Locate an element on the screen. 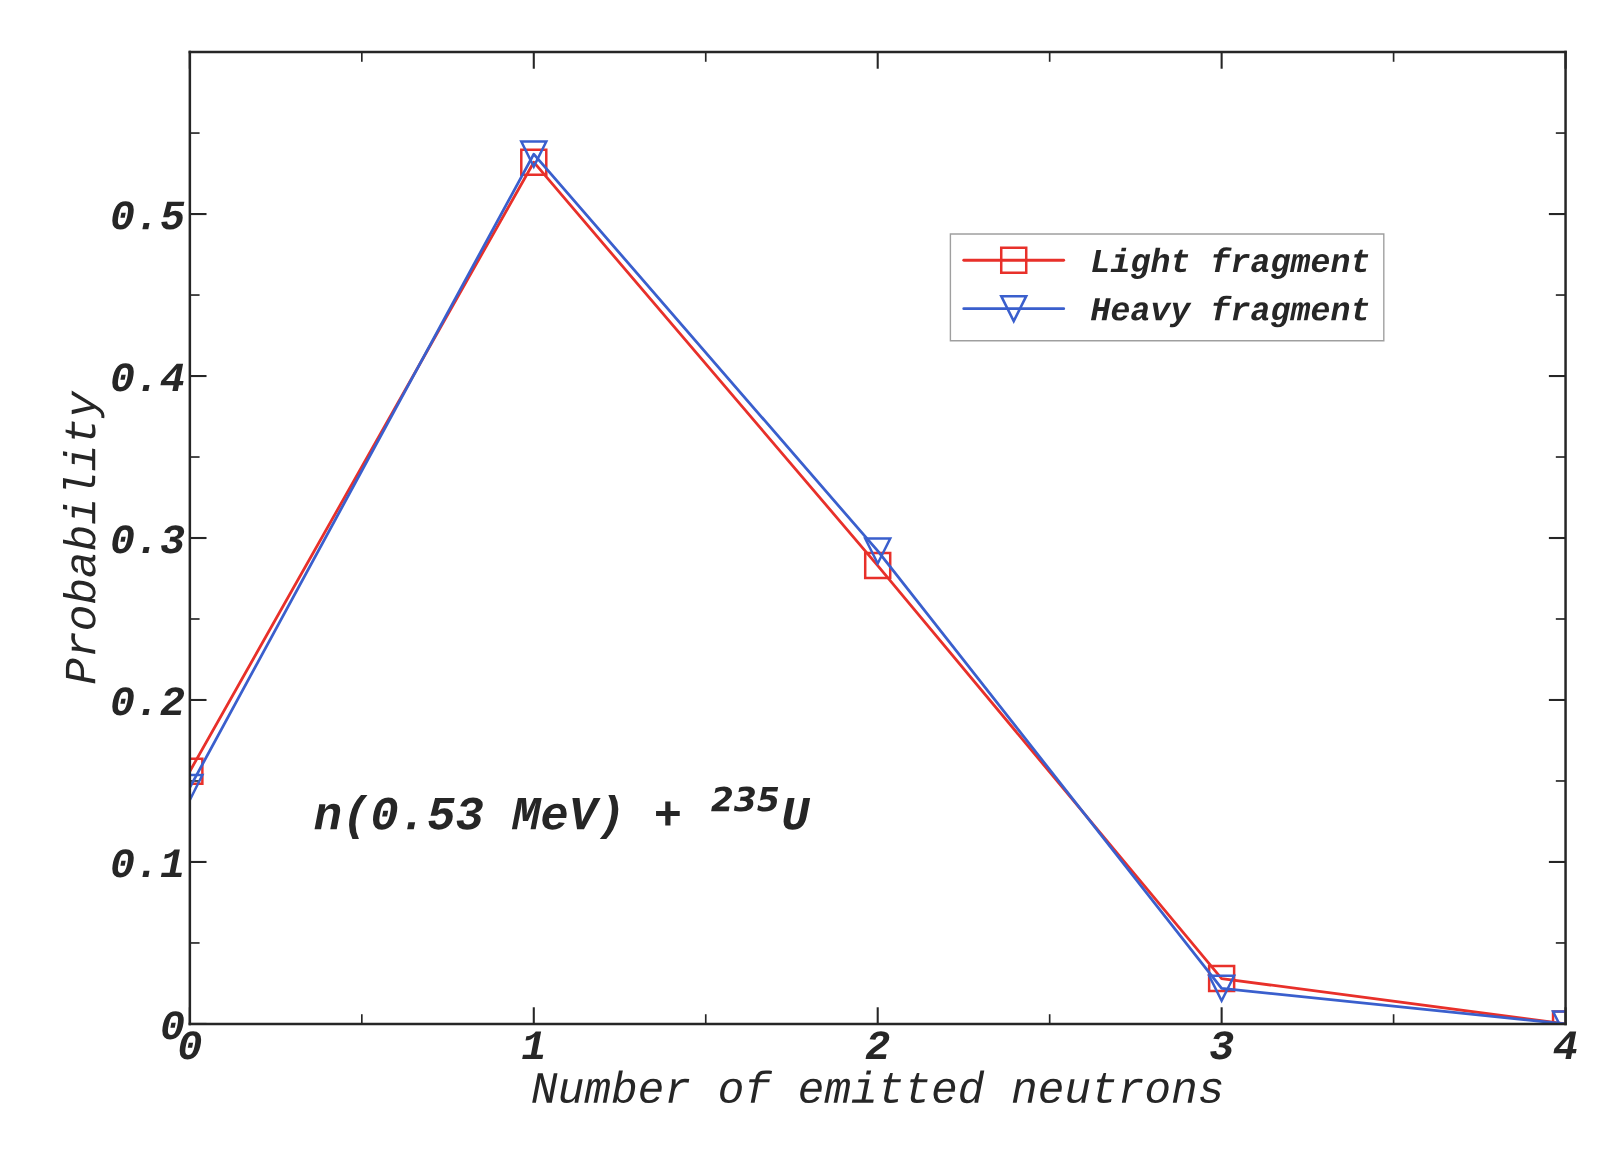 The height and width of the screenshot is (1157, 1609). y-tick-label: 0.3 is located at coordinates (148, 539).